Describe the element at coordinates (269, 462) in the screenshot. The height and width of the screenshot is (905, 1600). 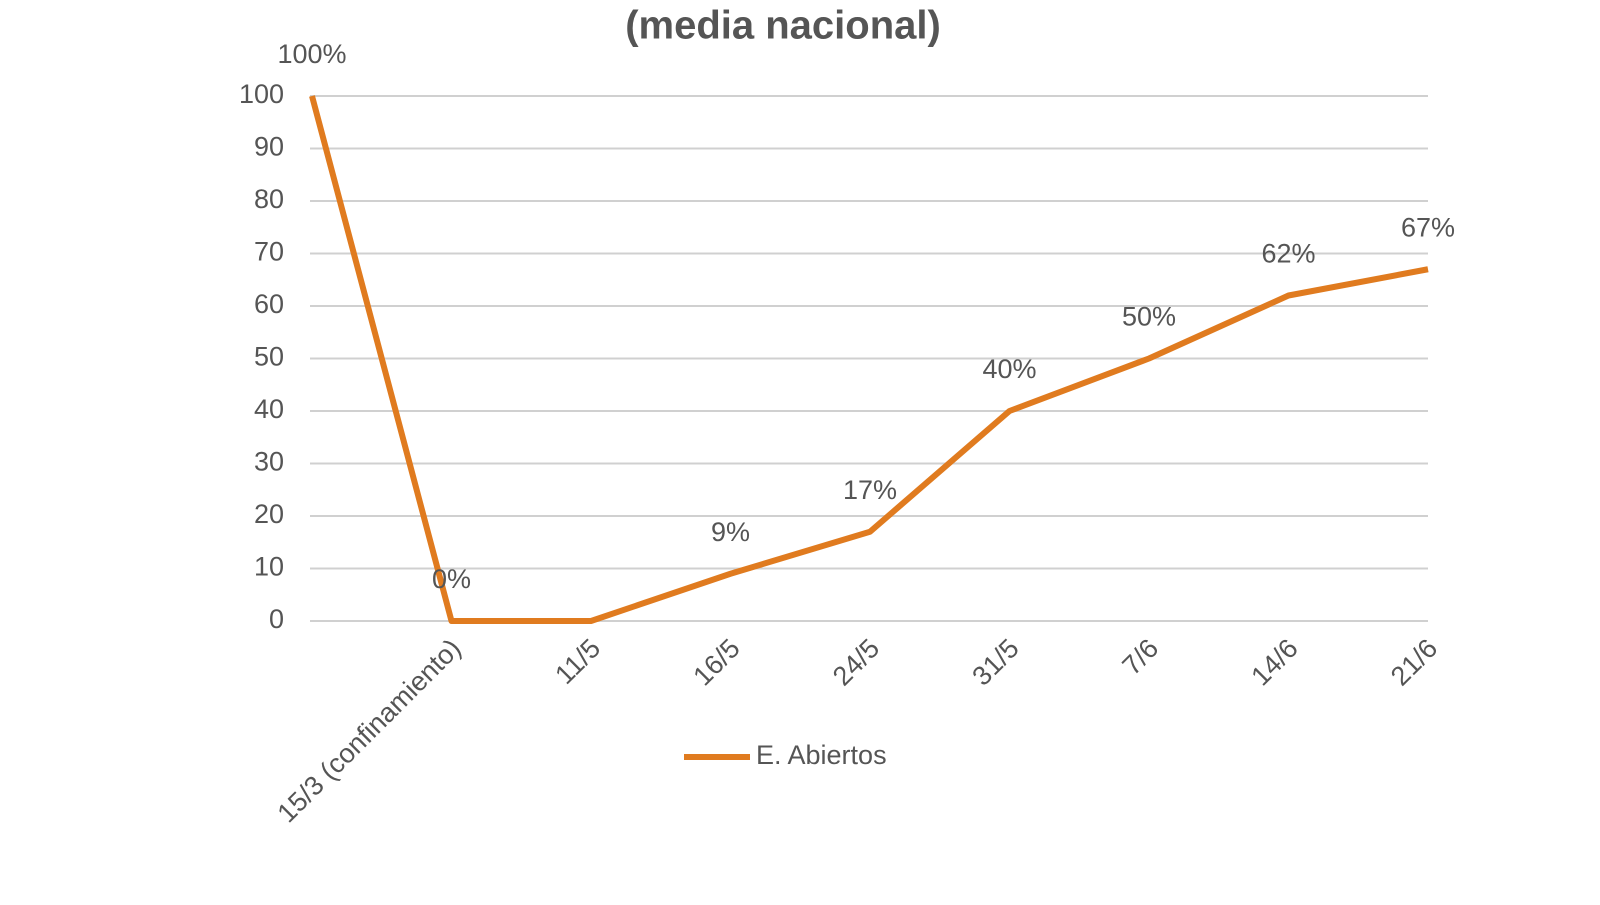
I see `y-tick-label: 30` at that location.